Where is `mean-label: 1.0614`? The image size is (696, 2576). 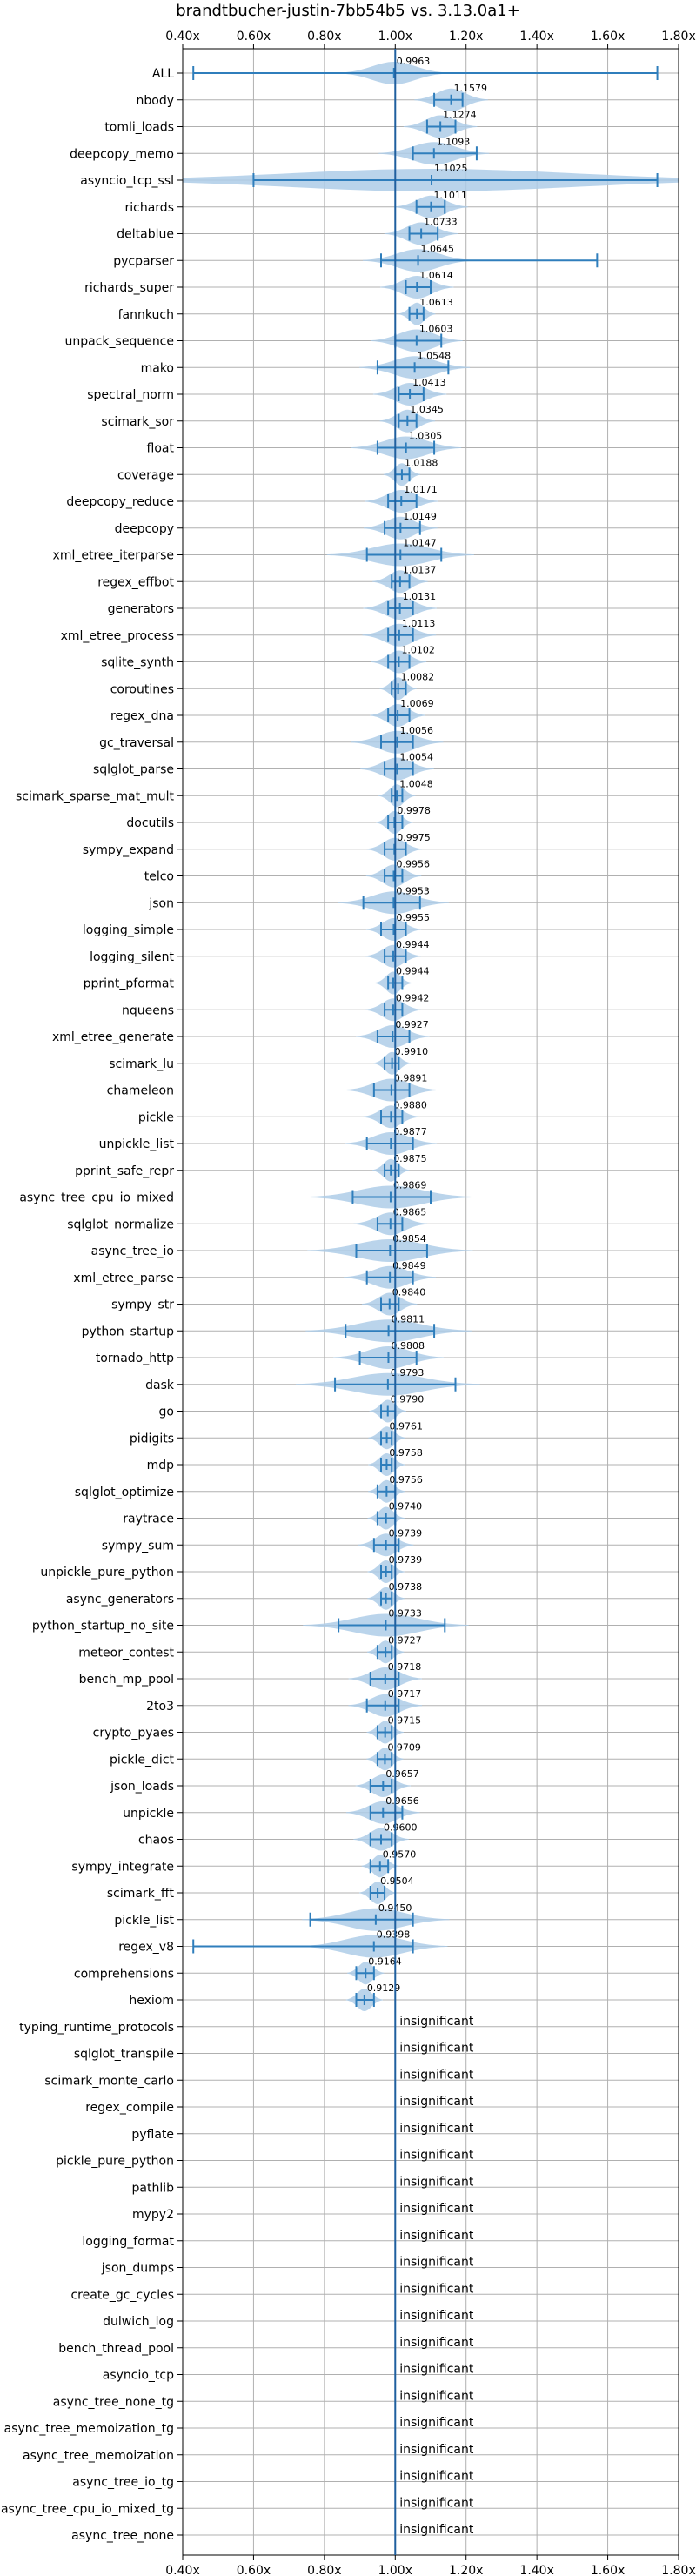 mean-label: 1.0614 is located at coordinates (436, 275).